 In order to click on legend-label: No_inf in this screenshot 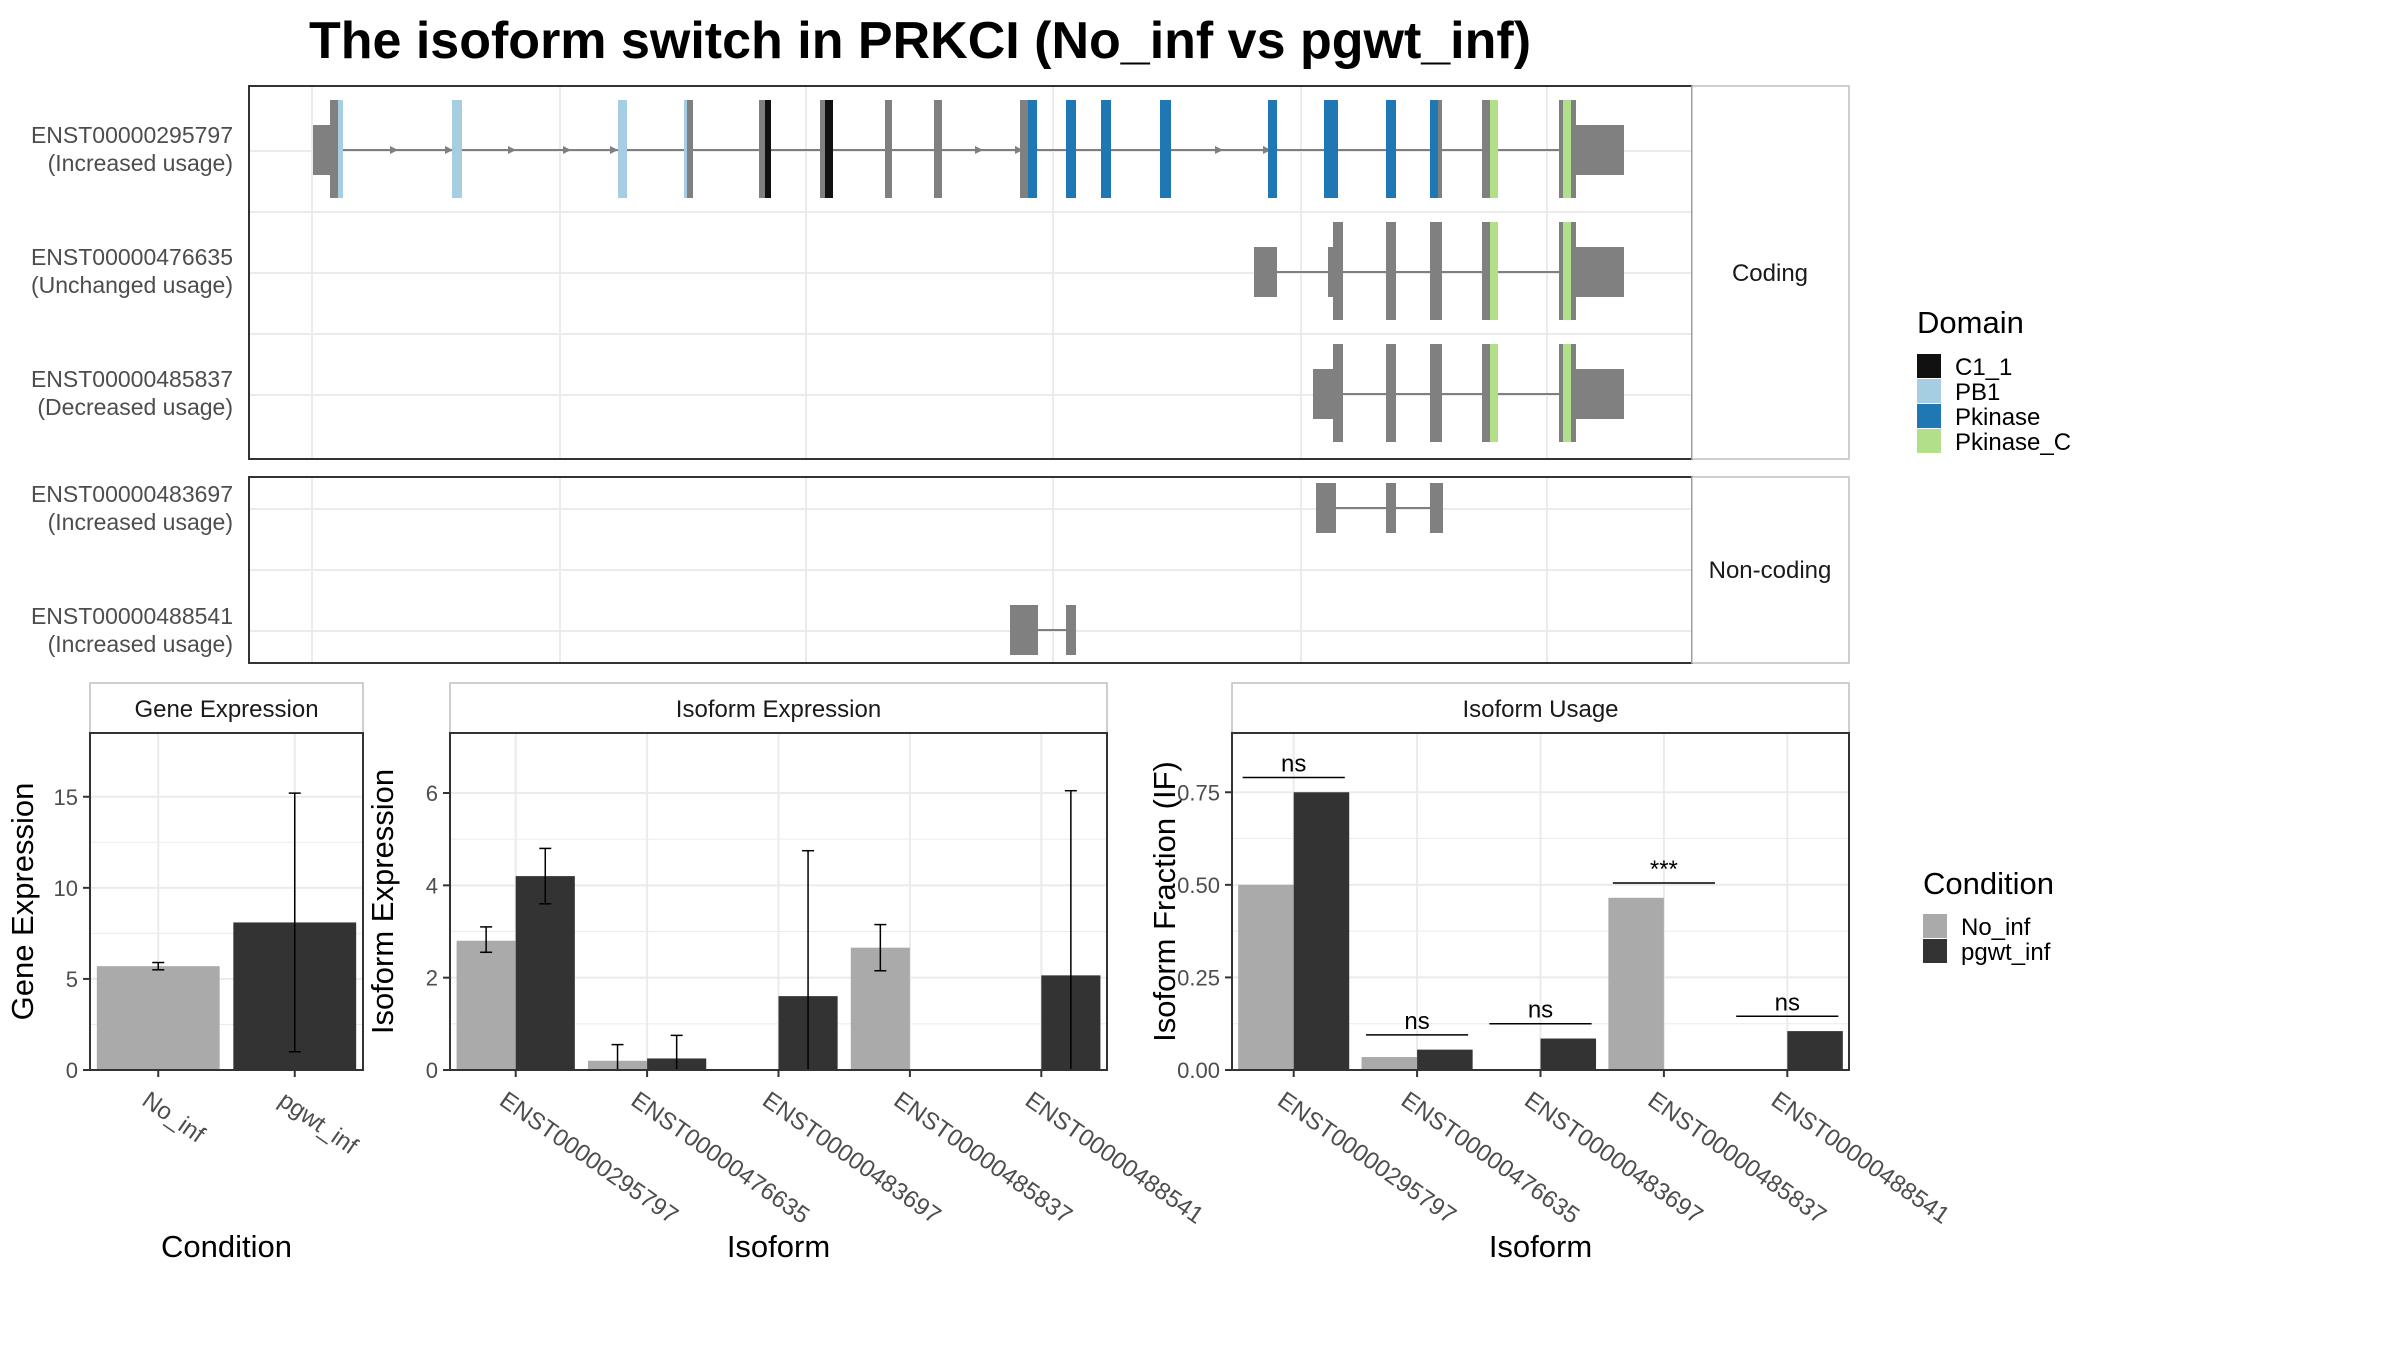, I will do `click(1996, 927)`.